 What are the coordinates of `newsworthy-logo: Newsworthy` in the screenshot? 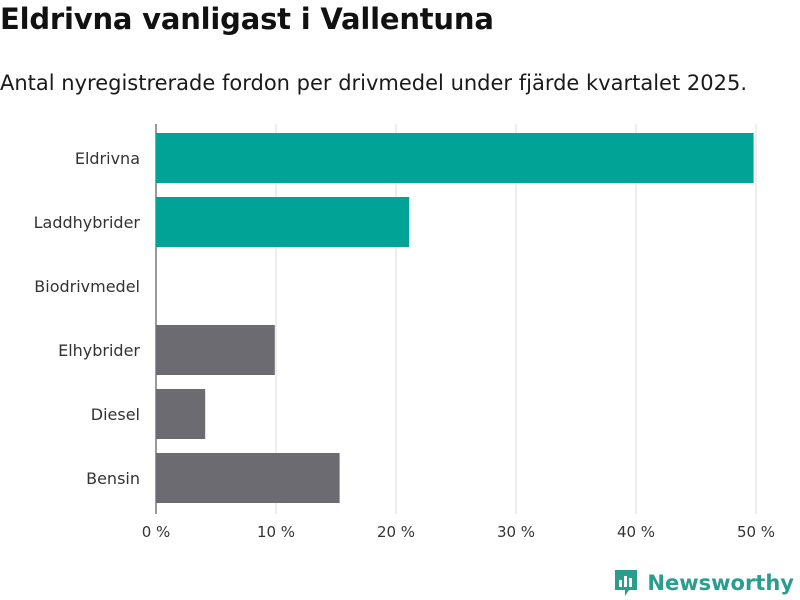 It's located at (703, 583).